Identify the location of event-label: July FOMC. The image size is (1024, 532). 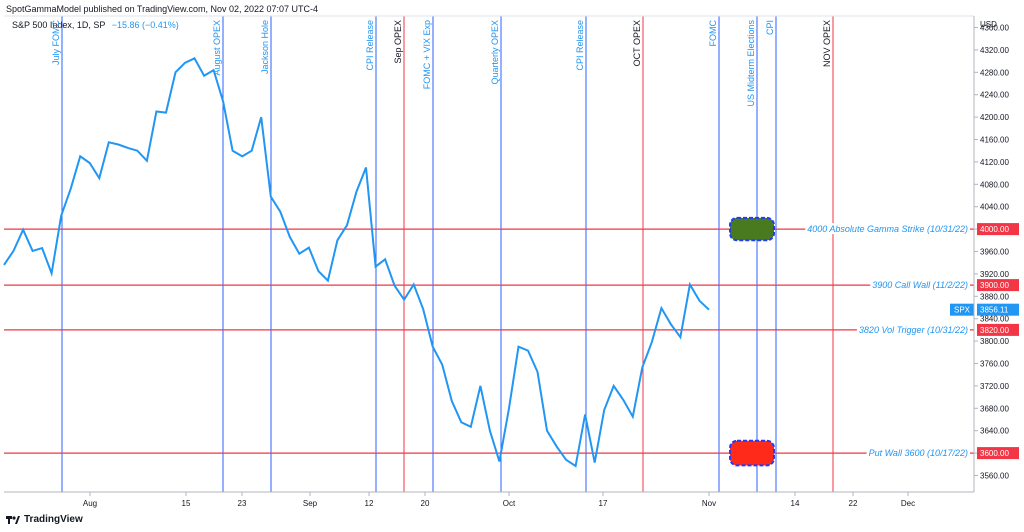
(56, 42).